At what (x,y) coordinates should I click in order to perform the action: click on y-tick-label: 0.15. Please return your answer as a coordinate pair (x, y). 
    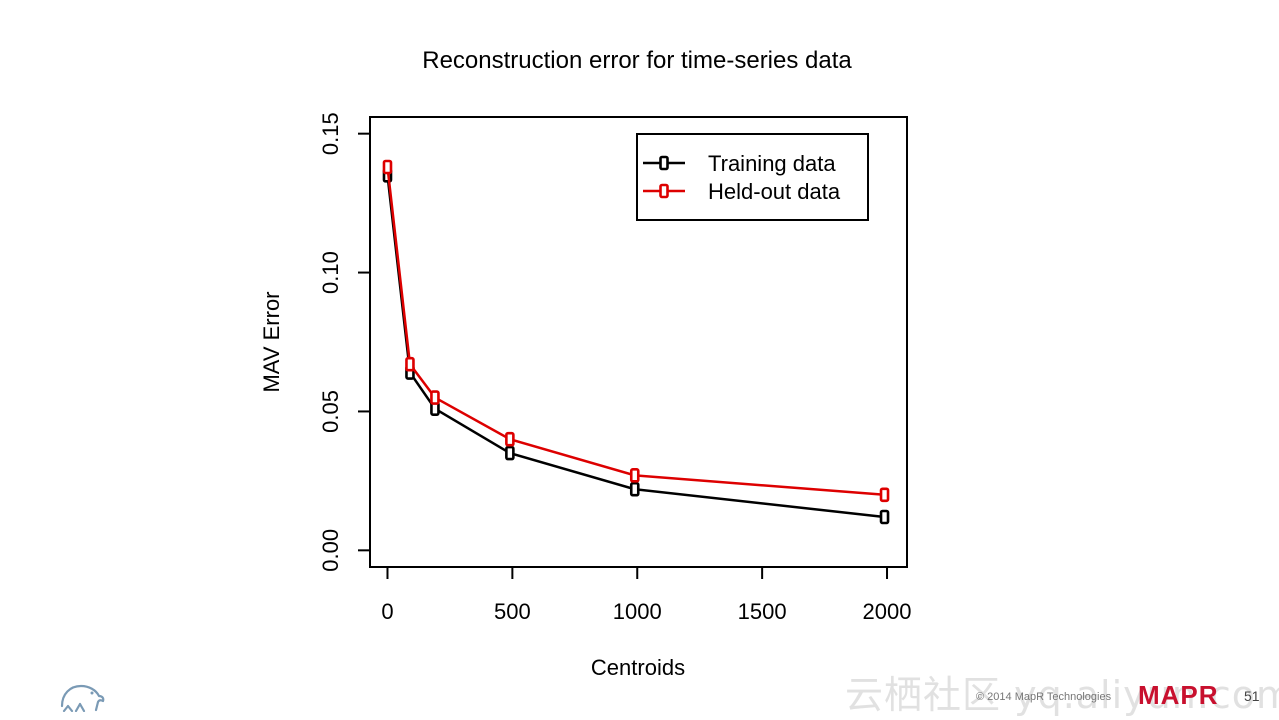
    Looking at the image, I should click on (330, 133).